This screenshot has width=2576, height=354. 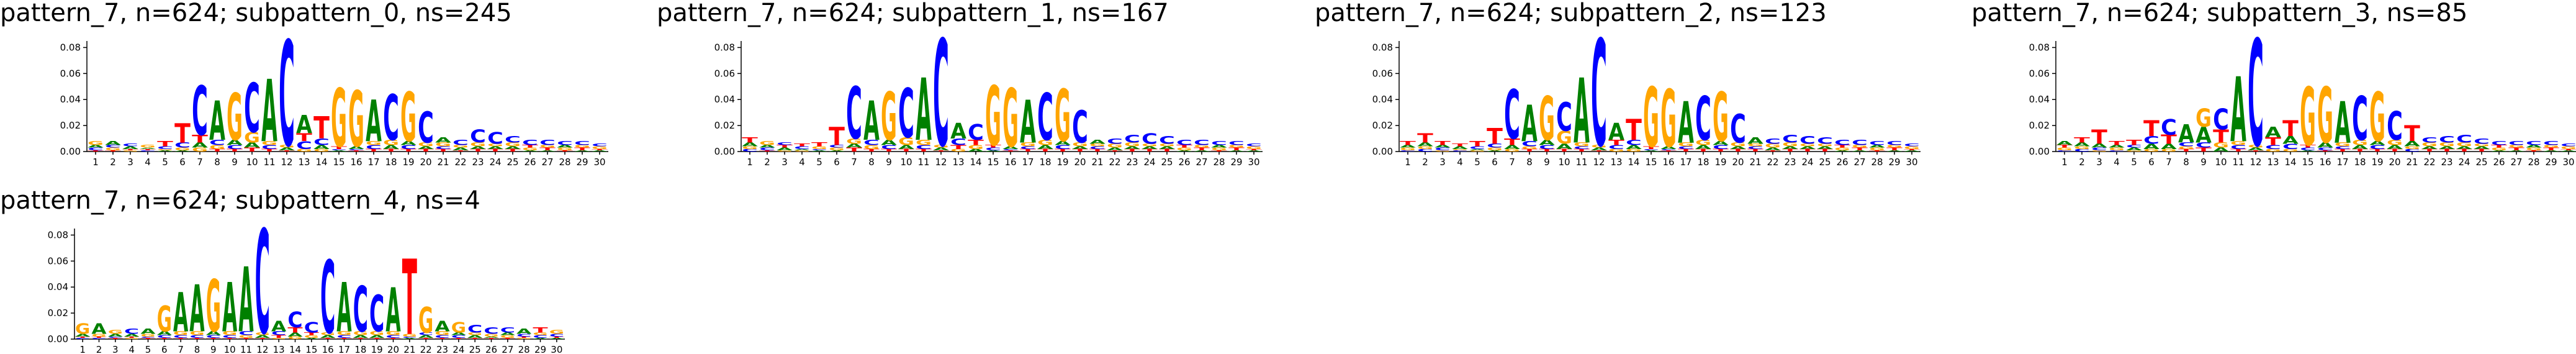 I want to click on x-tick-label: 16, so click(x=328, y=349).